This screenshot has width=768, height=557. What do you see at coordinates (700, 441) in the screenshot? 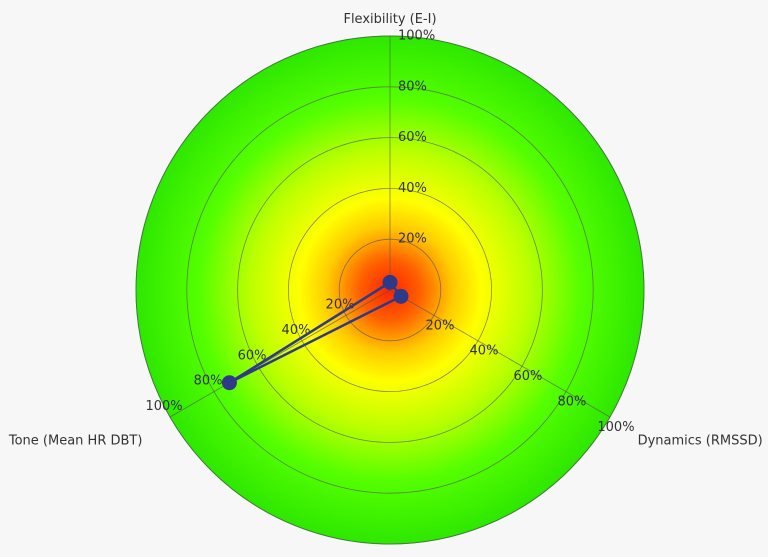
I see `category-label: Dynamics (RMSSD)` at bounding box center [700, 441].